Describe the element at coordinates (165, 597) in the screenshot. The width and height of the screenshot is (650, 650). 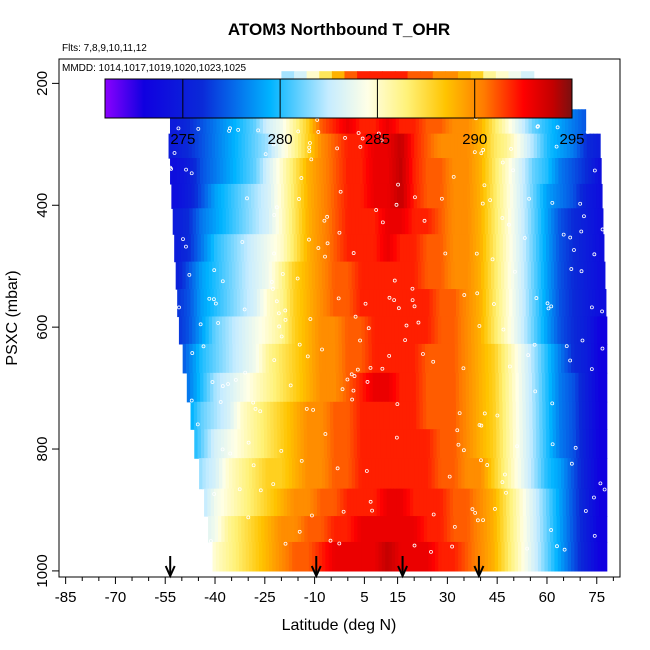
I see `x-tick-label: -55` at that location.